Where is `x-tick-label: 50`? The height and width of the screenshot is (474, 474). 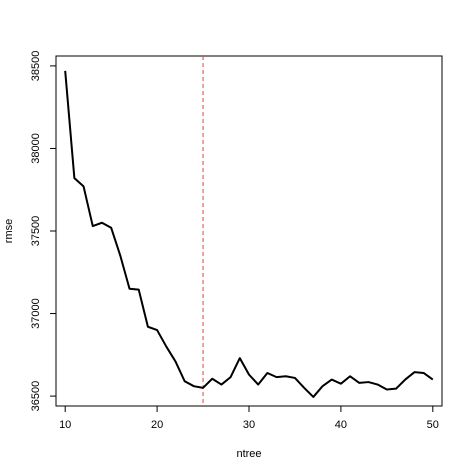
x-tick-label: 50 is located at coordinates (433, 425).